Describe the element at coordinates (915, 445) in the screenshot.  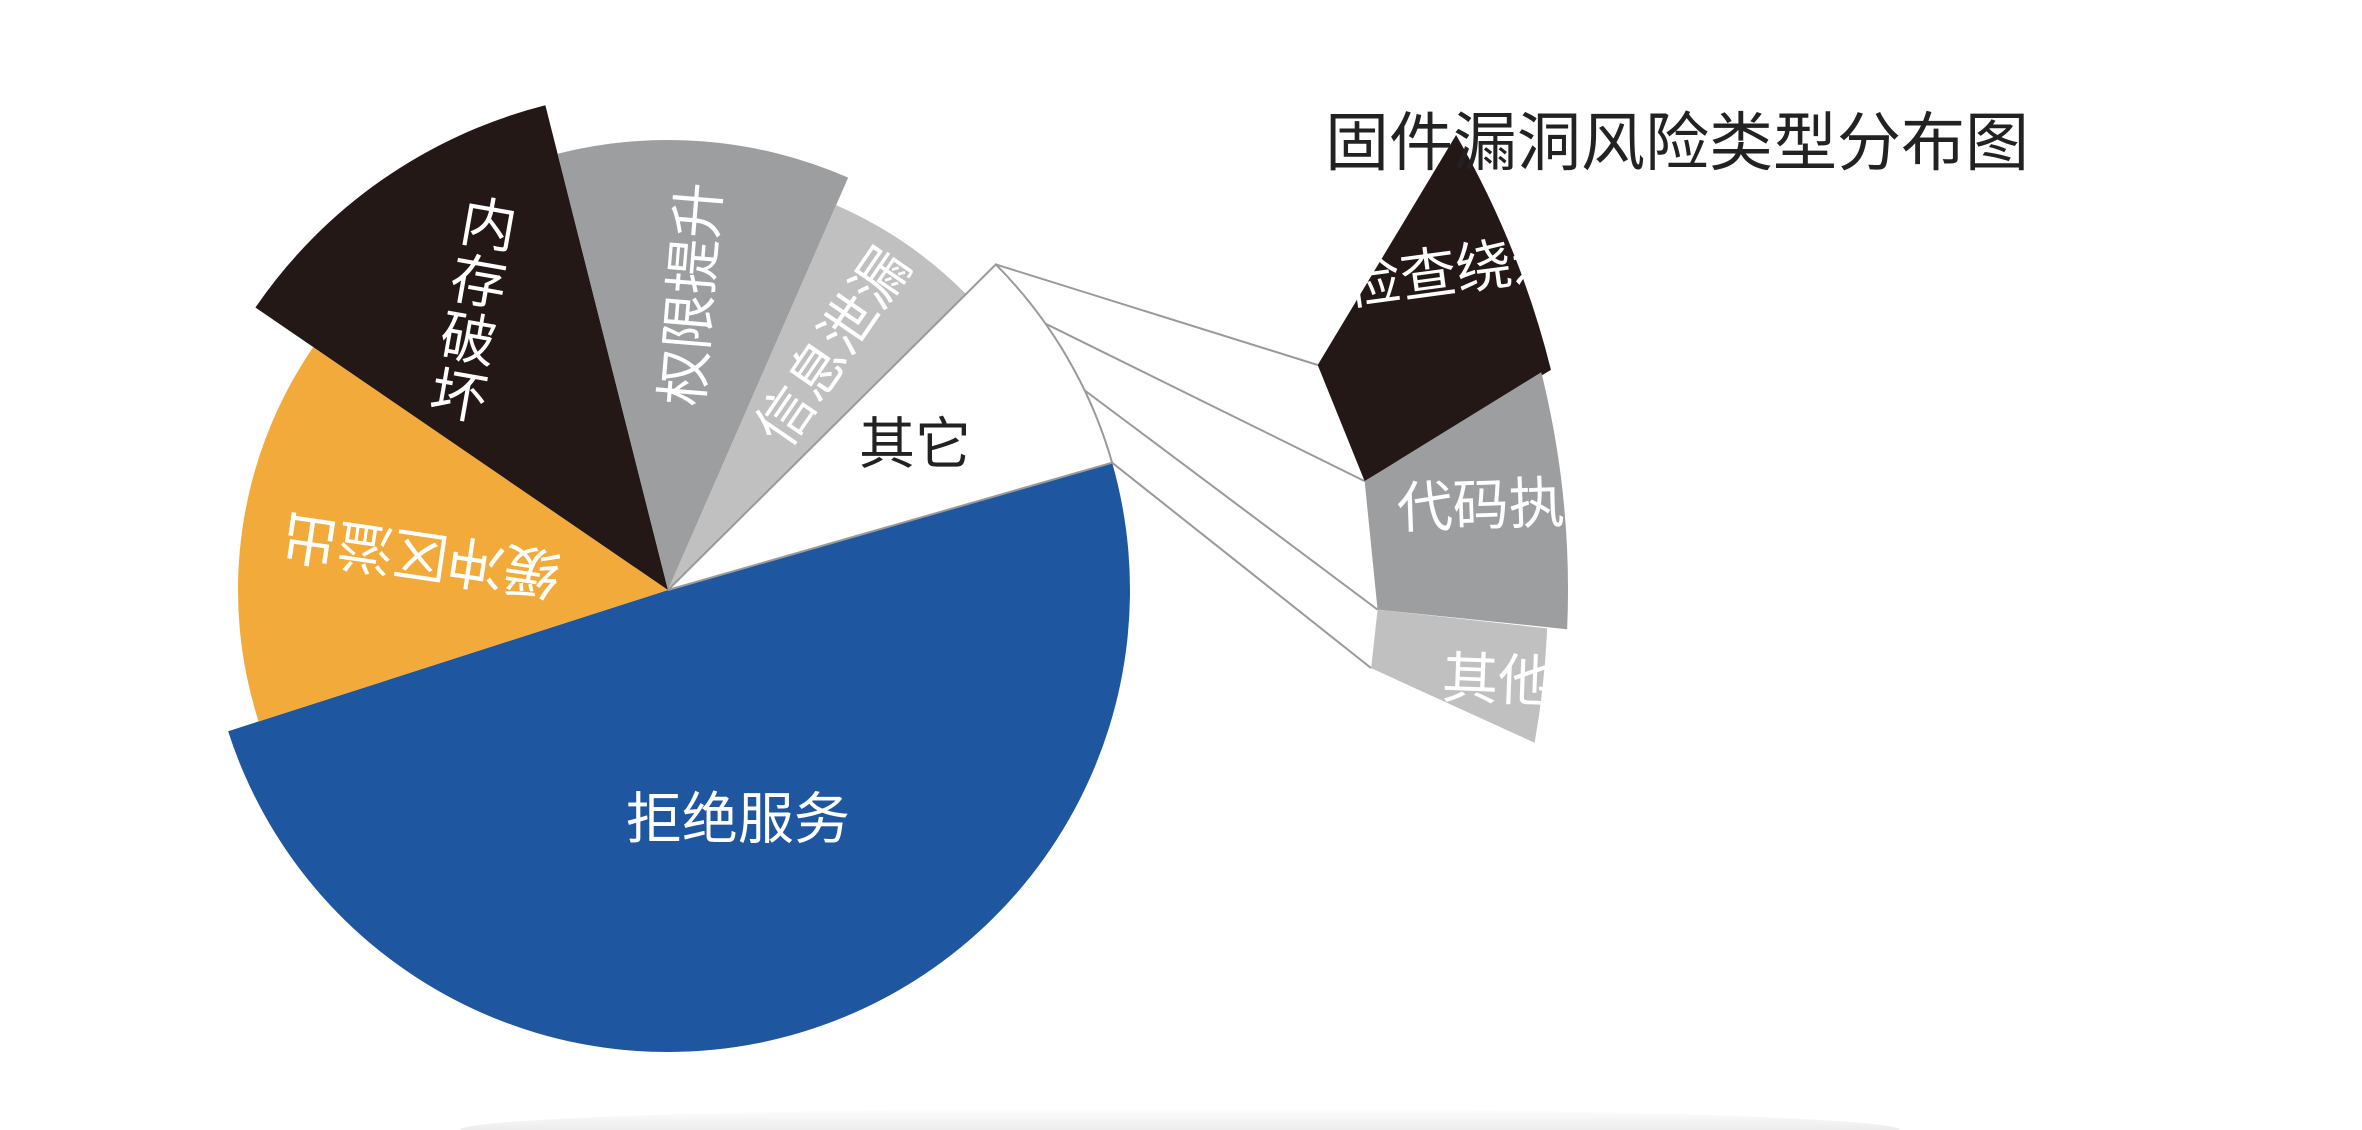
I see `slice-label: 其它` at that location.